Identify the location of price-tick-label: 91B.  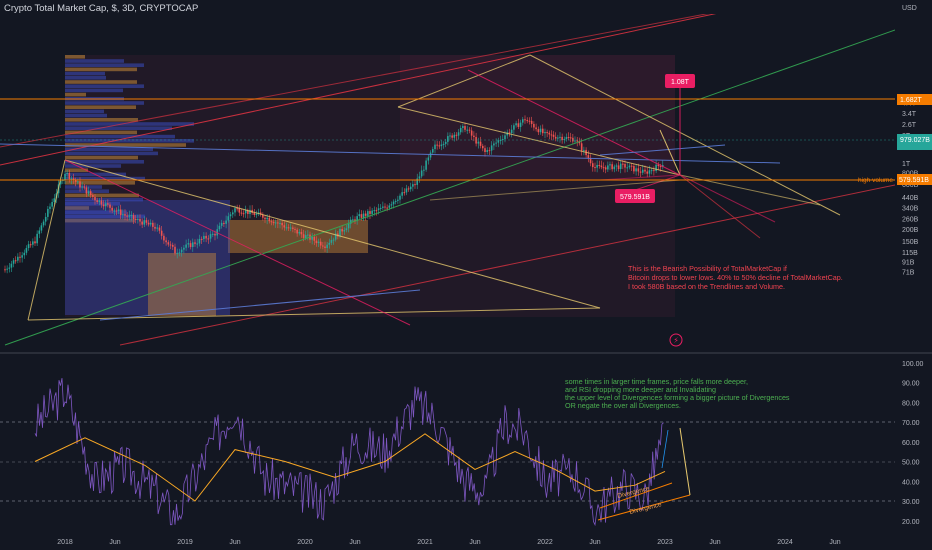
(908, 262).